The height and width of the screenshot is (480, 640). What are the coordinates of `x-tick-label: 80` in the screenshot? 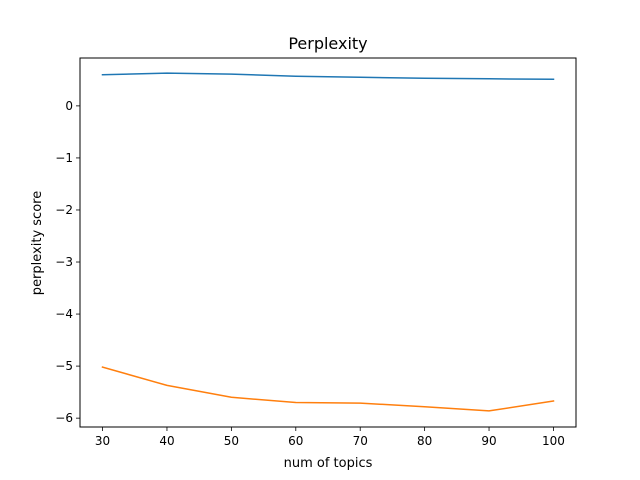 It's located at (424, 441).